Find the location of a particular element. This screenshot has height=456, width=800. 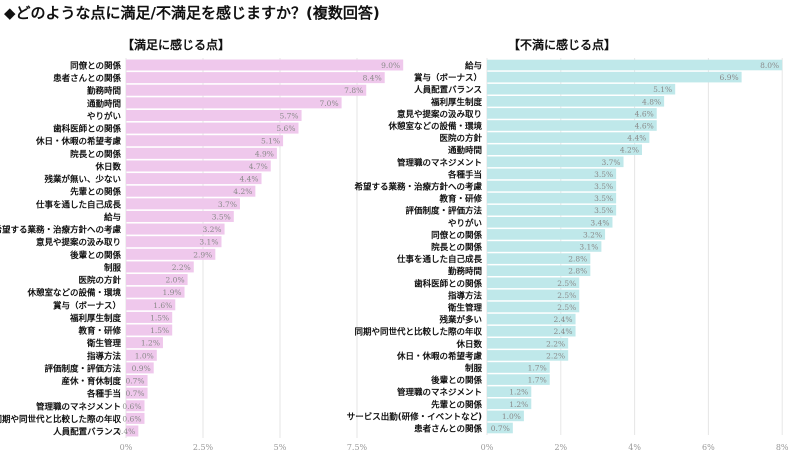

satisfied-value-label: 0.4% is located at coordinates (125, 431).